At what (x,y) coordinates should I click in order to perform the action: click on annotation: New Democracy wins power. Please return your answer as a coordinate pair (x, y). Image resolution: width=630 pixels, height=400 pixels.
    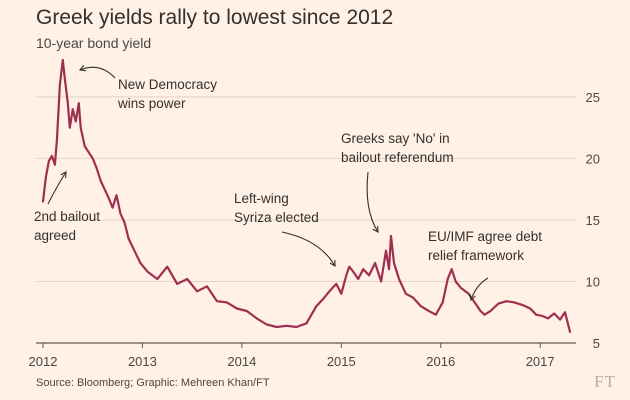
    Looking at the image, I should click on (147, 88).